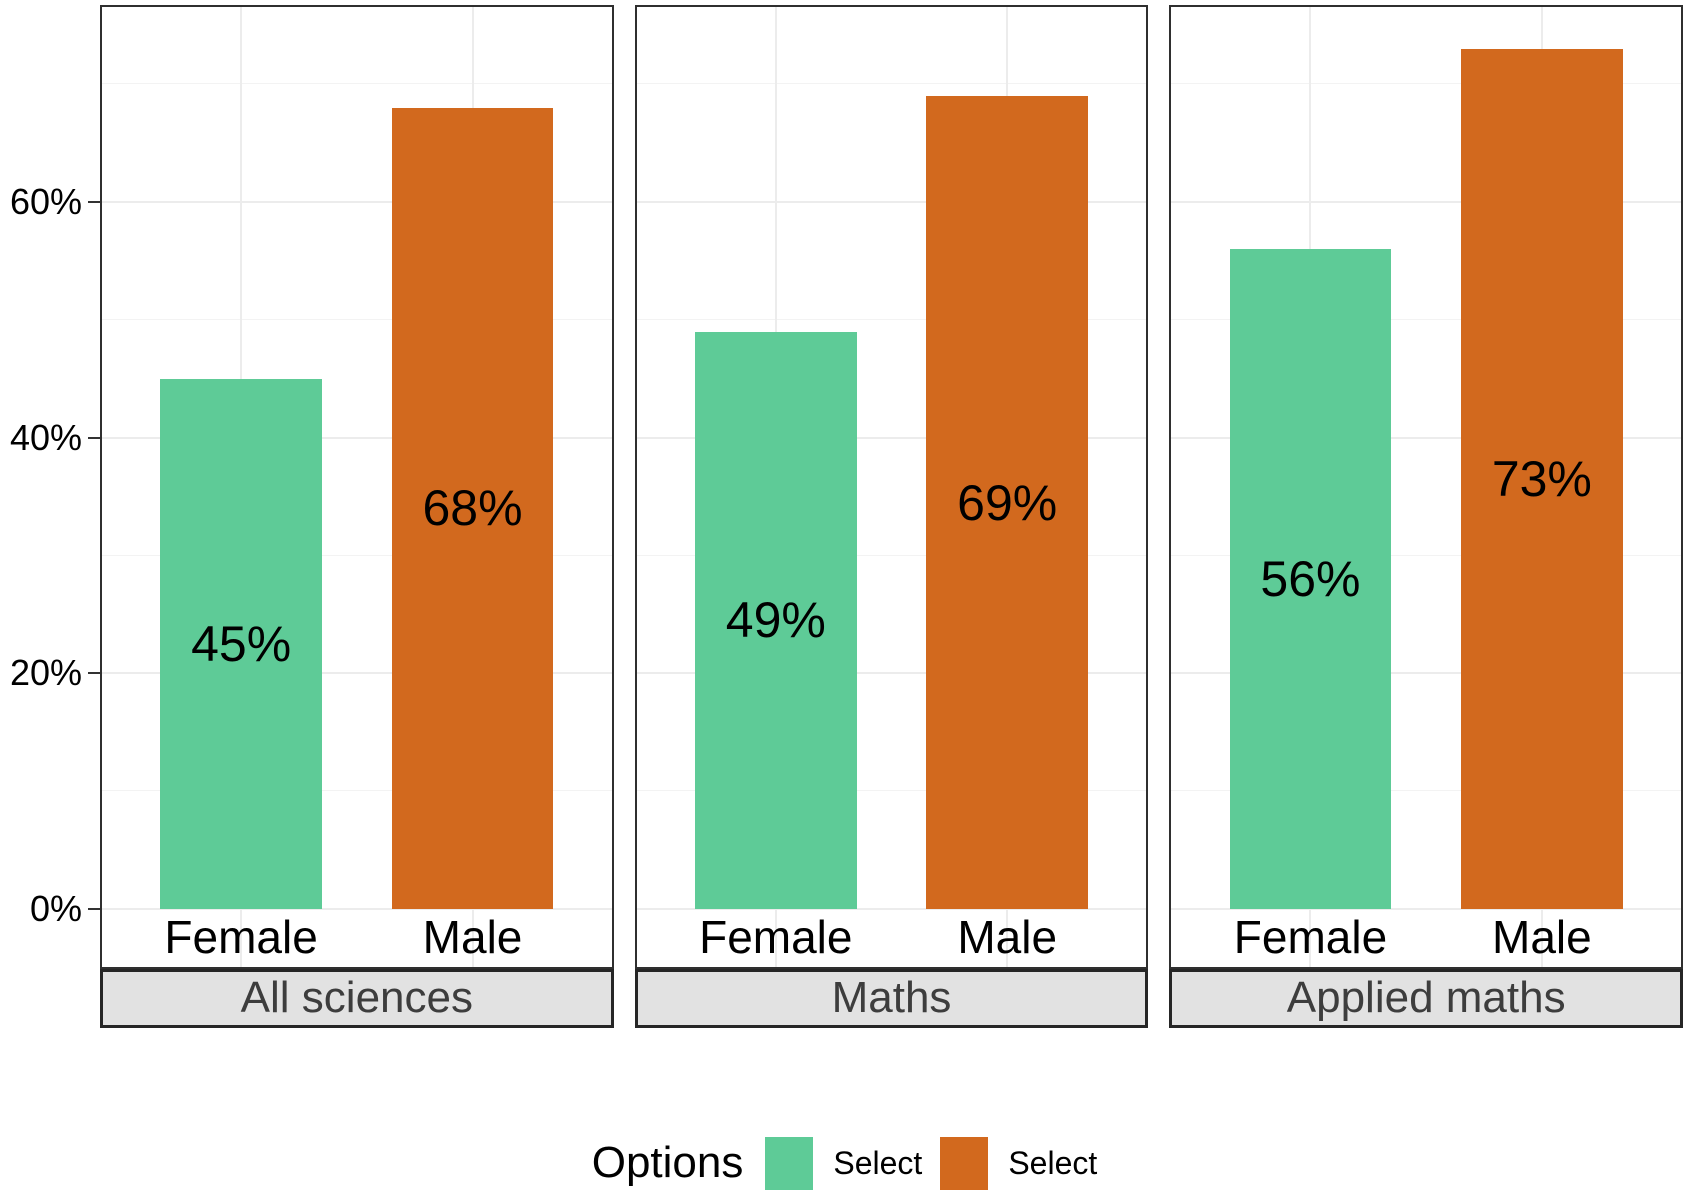 The width and height of the screenshot is (1689, 1194). I want to click on legend-swatch-orange, so click(964, 1163).